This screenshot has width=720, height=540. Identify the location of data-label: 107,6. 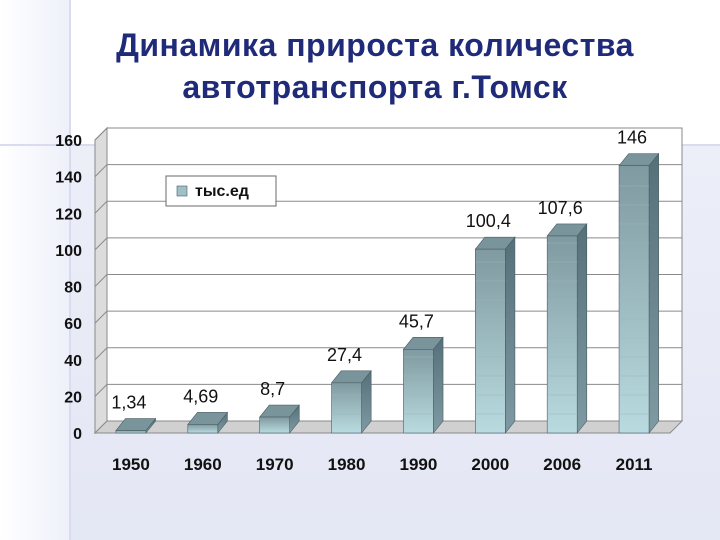
(560, 208).